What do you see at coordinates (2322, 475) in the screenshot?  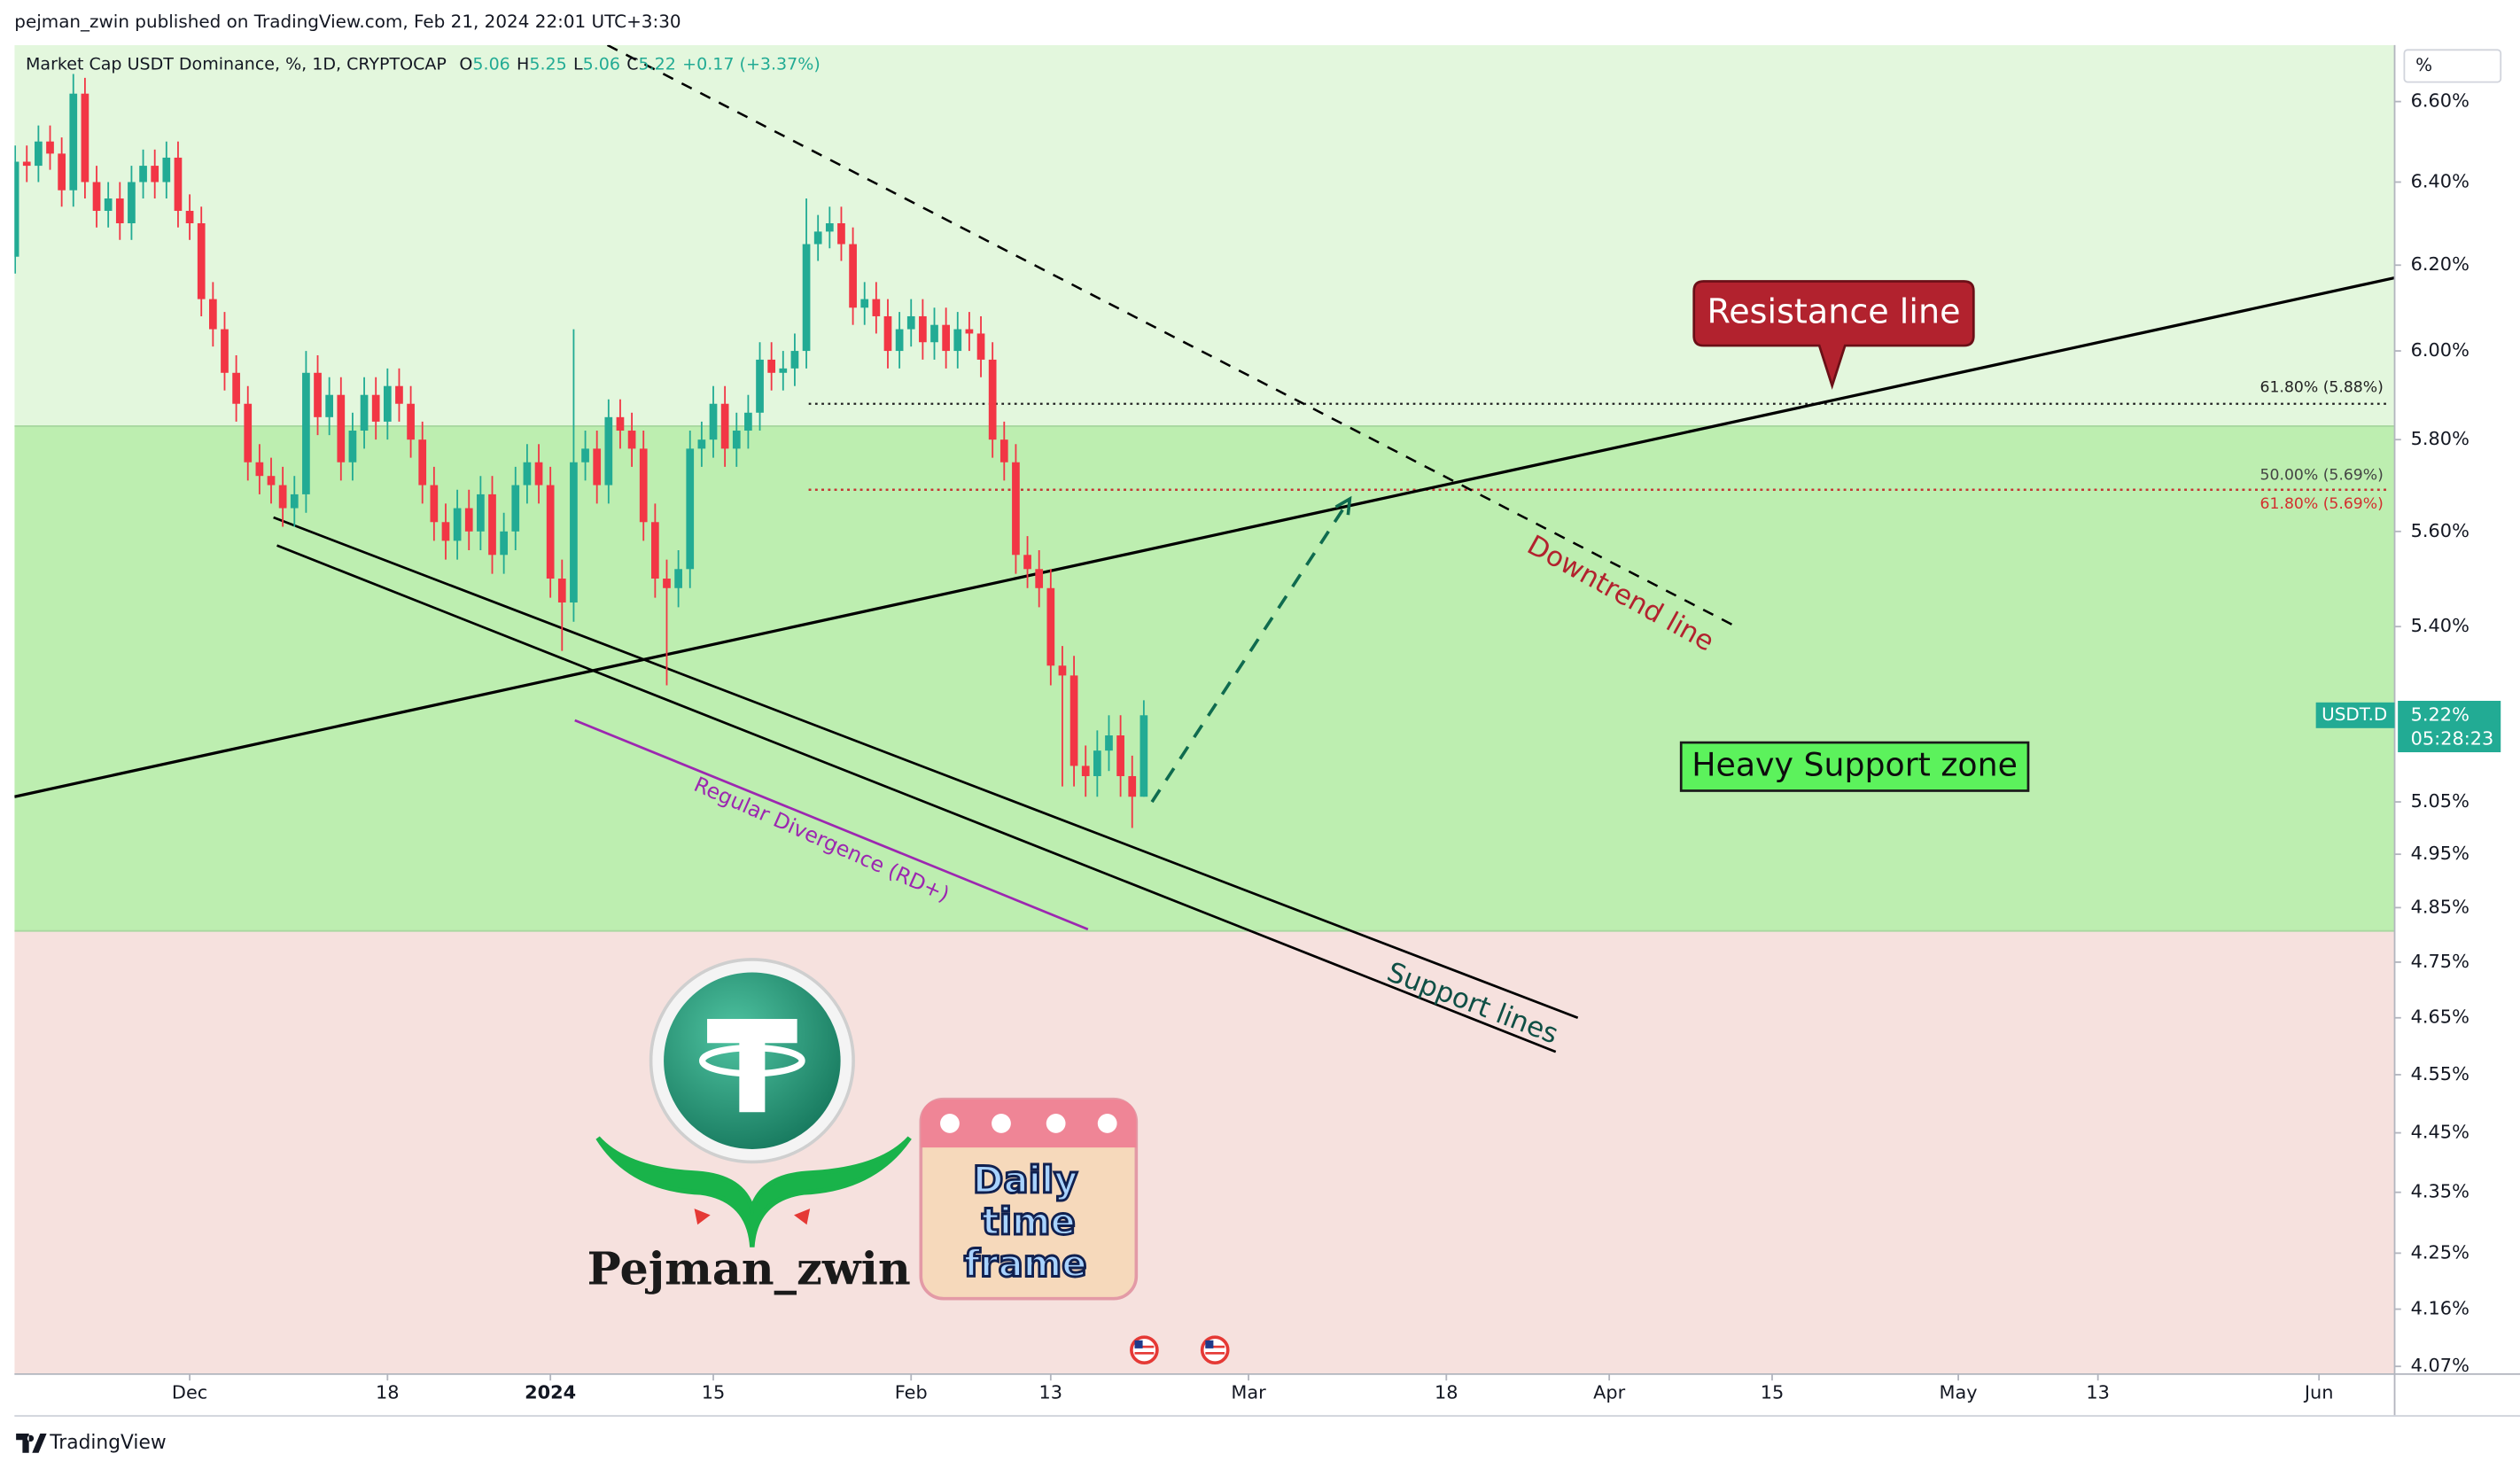 I see `fib-label: 50.00% (5.69%)` at bounding box center [2322, 475].